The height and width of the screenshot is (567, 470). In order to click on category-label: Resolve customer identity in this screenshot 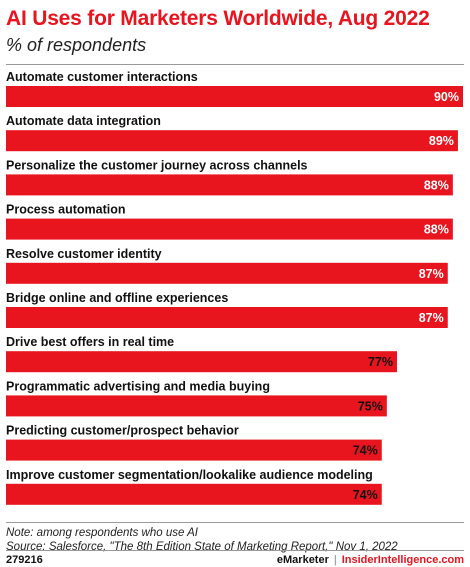, I will do `click(84, 254)`.